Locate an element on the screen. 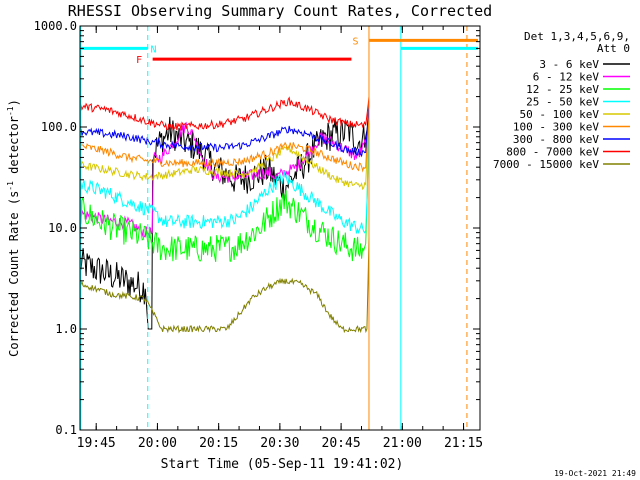 The width and height of the screenshot is (640, 480). x-tick-label-6: 21:15 is located at coordinates (463, 443).